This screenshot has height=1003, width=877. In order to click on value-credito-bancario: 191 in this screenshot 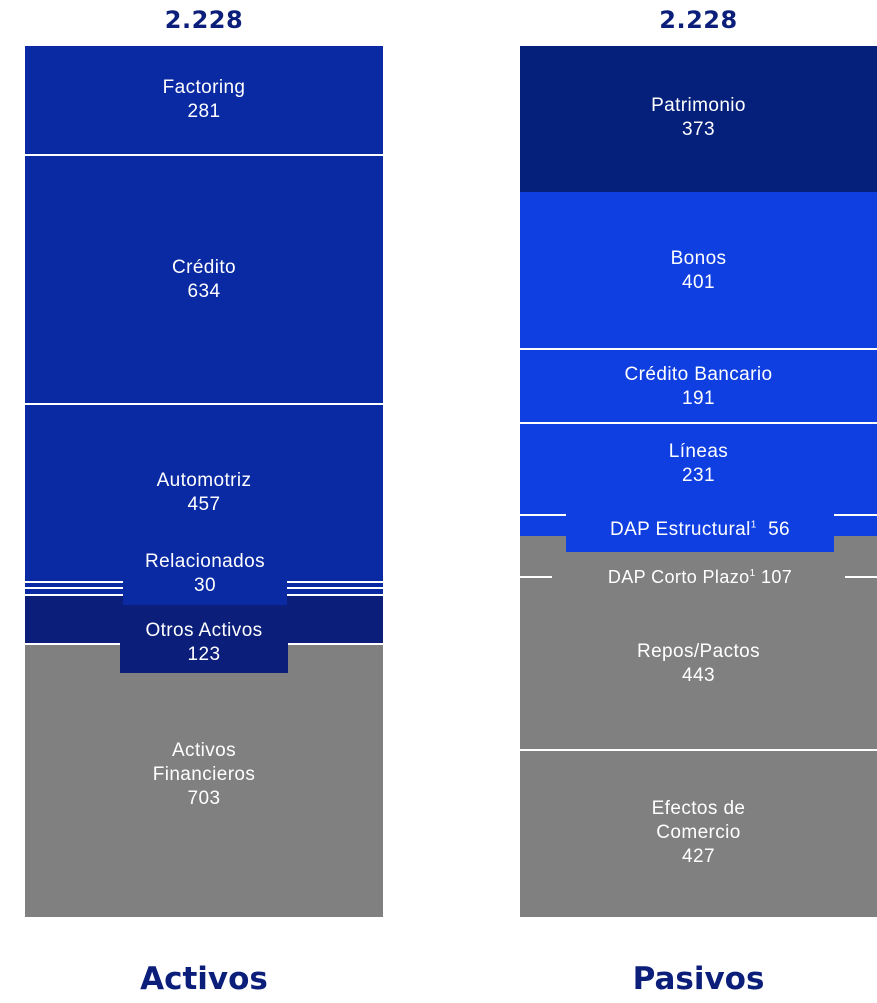, I will do `click(698, 398)`.